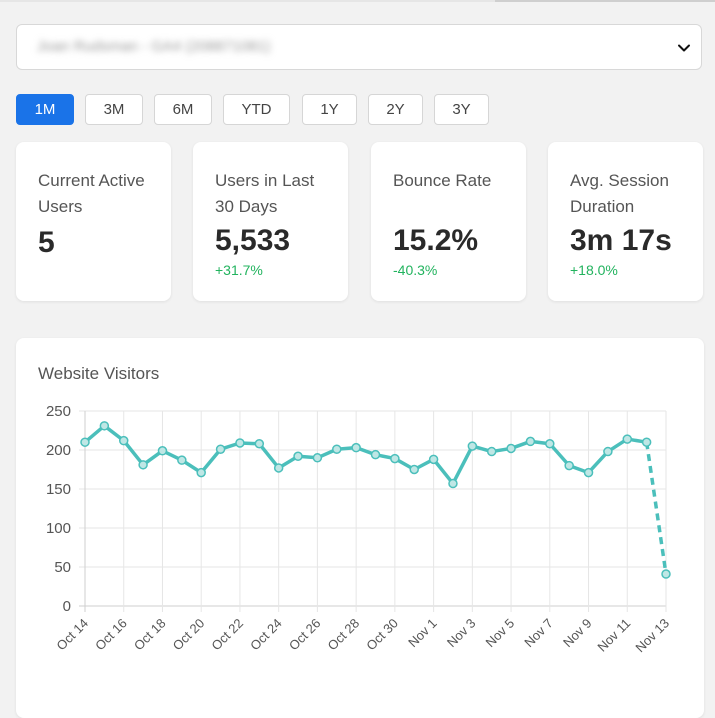  What do you see at coordinates (305, 635) in the screenshot?
I see `x-tick-label: Oct 26` at bounding box center [305, 635].